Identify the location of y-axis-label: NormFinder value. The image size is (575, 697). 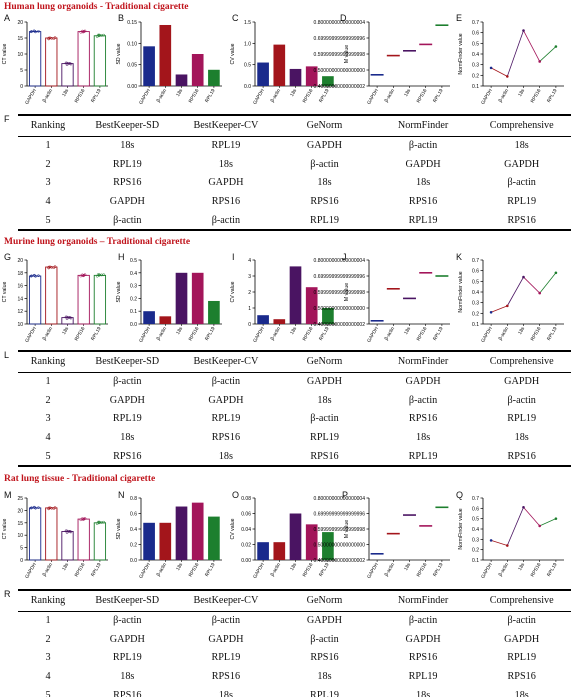
(461, 528).